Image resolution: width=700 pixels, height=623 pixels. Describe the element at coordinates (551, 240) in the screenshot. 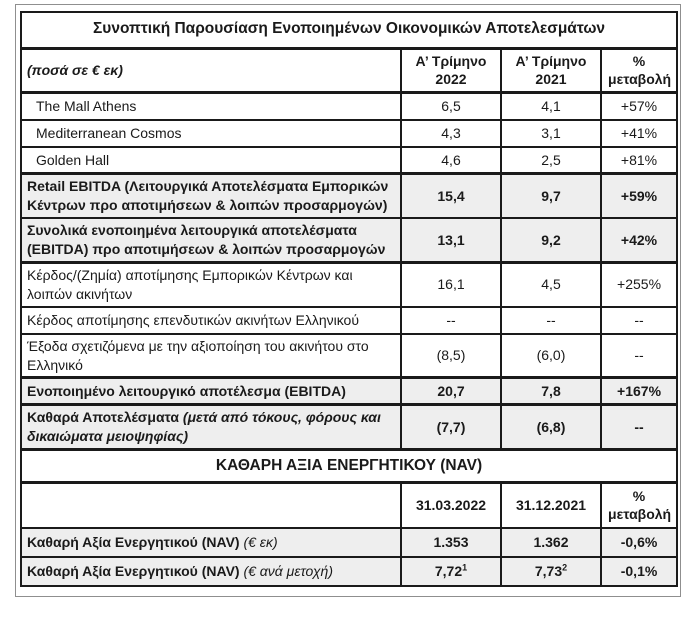

I see `value-2021: 9,2` at that location.